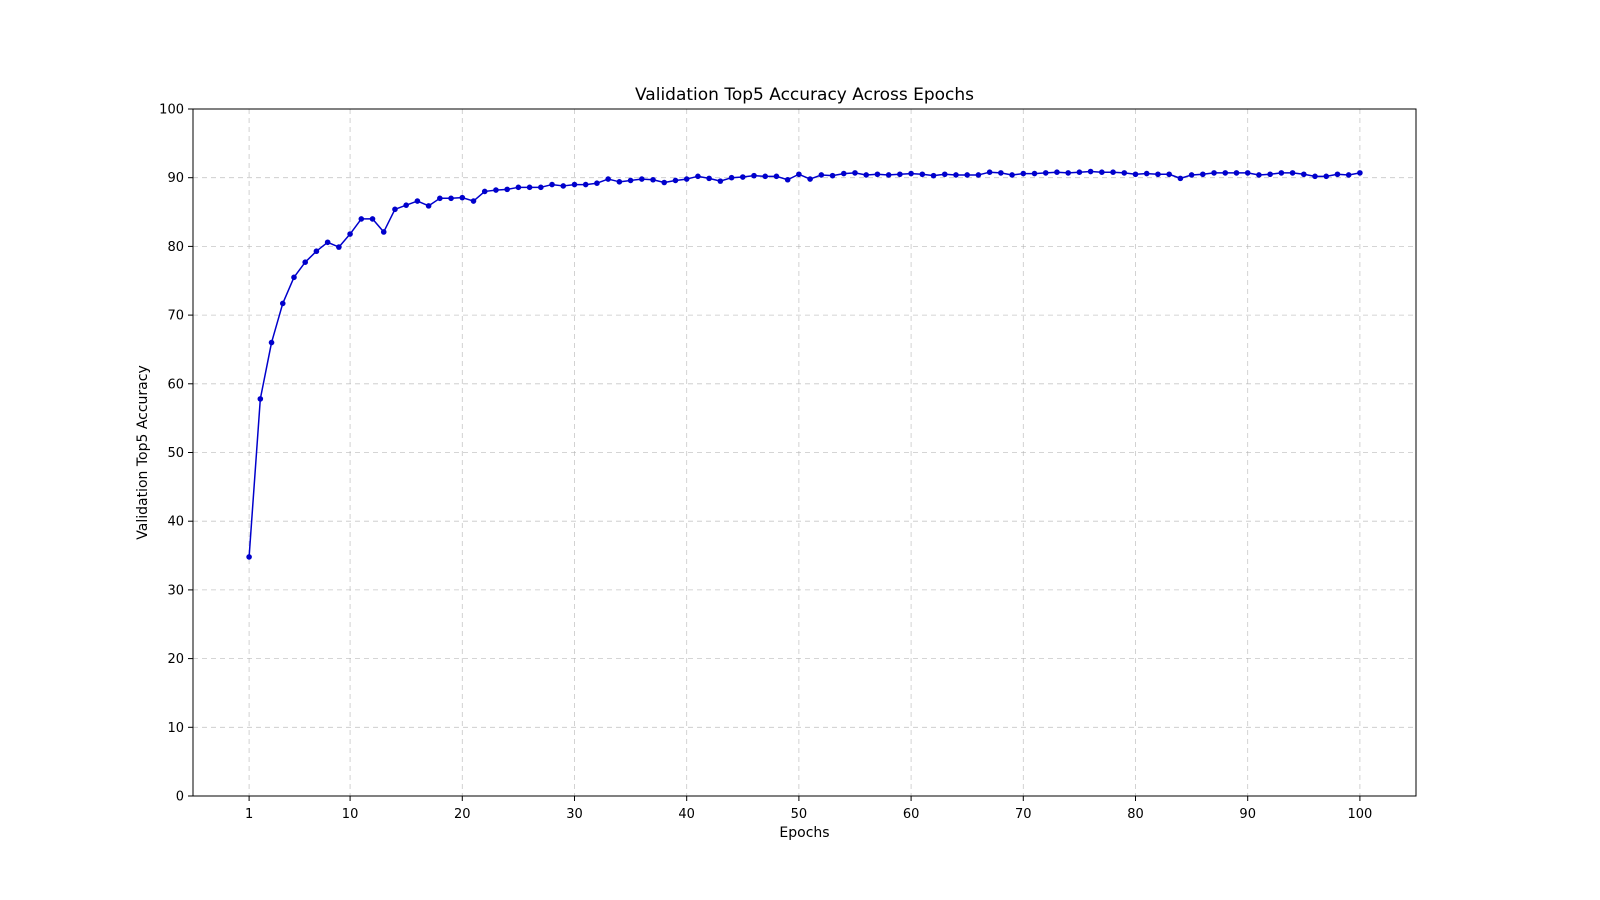 The width and height of the screenshot is (1600, 900). What do you see at coordinates (143, 452) in the screenshot?
I see `y-axis-title: Validation Top5 Accuracy` at bounding box center [143, 452].